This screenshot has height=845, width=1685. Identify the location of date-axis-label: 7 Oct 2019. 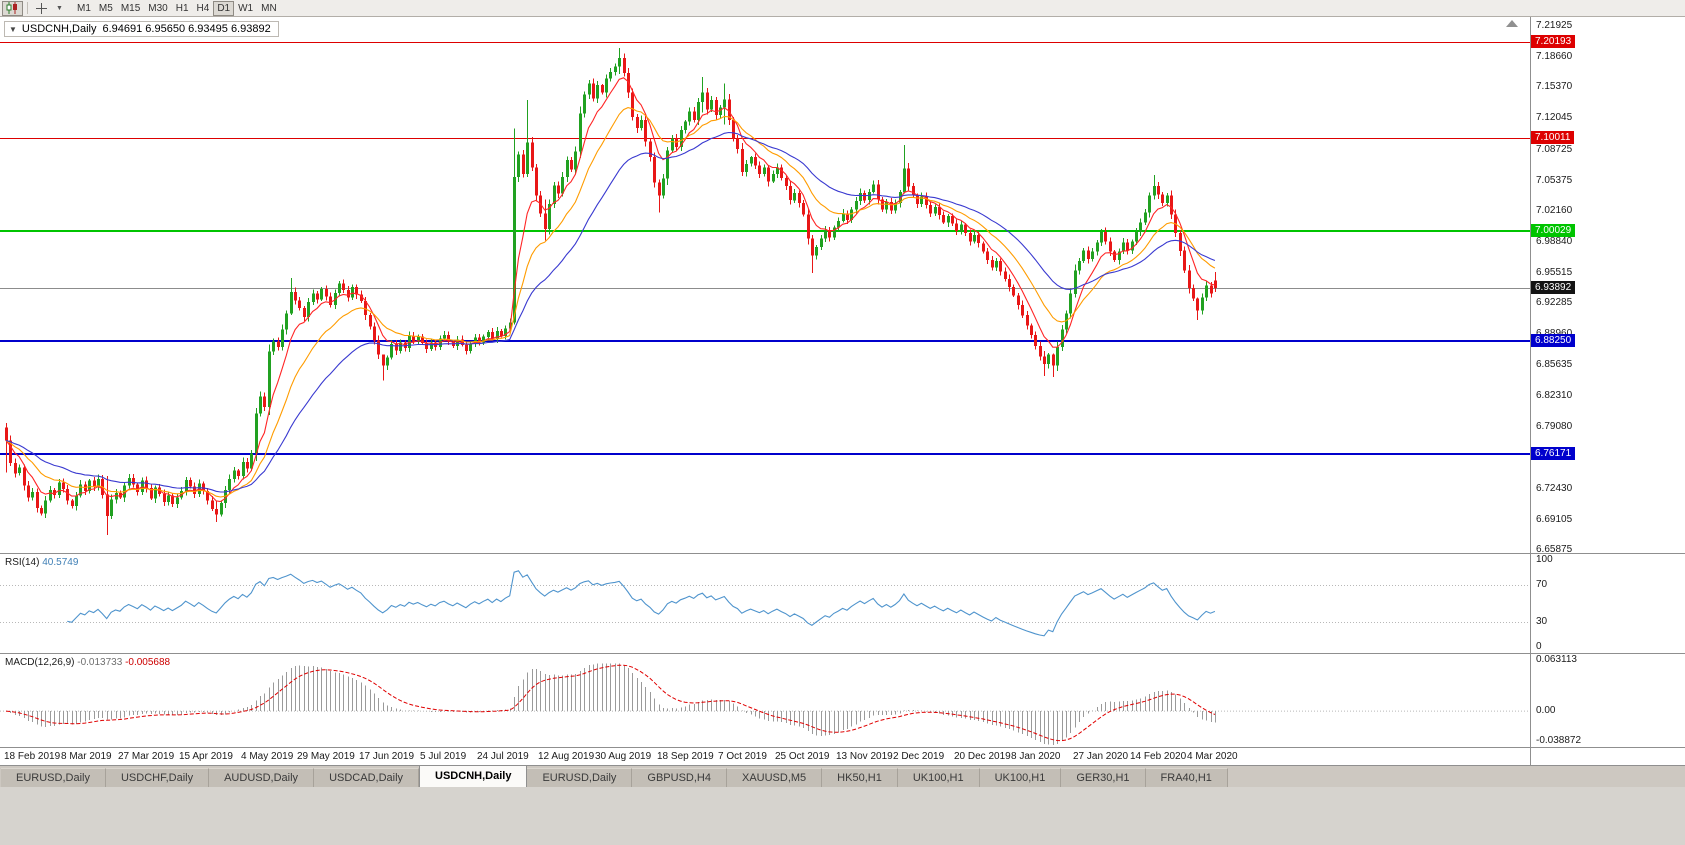
(742, 756).